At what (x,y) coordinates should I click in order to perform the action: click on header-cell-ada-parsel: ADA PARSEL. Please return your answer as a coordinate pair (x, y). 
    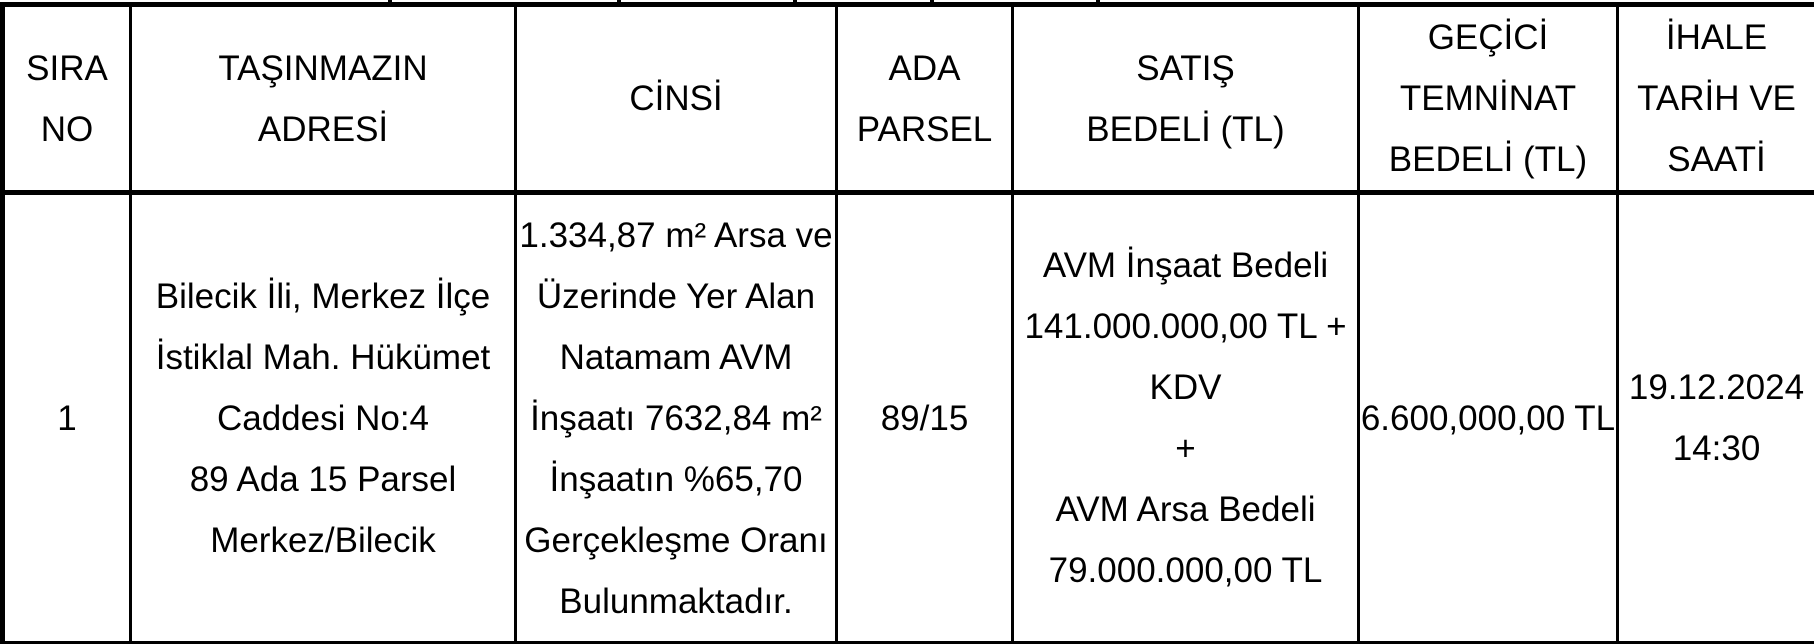
    Looking at the image, I should click on (924, 99).